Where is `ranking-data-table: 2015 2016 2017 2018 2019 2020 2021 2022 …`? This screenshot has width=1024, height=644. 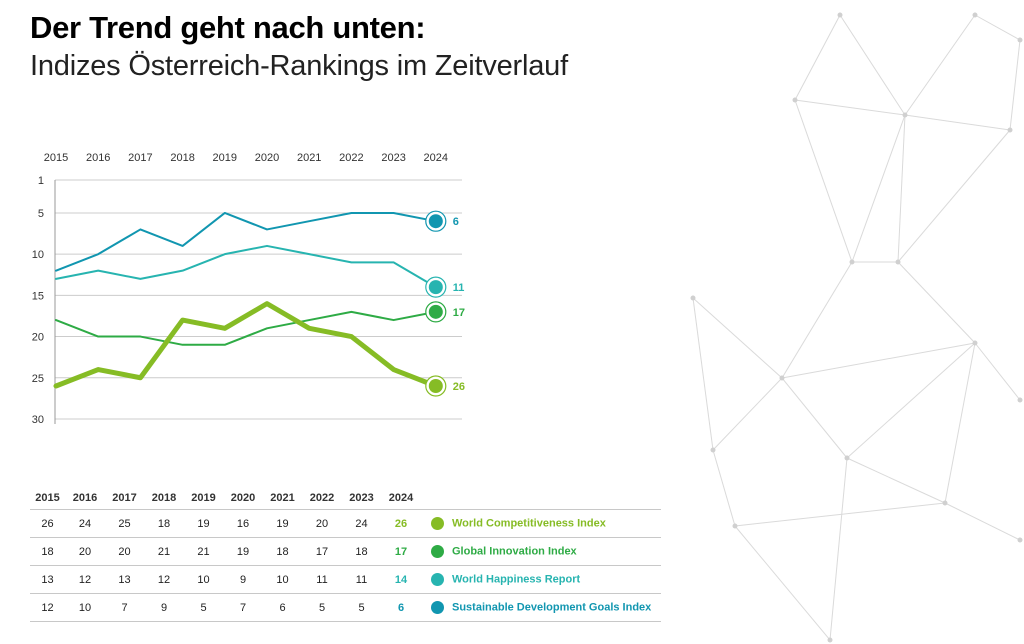 ranking-data-table: 2015 2016 2017 2018 2019 2020 2021 2022 … is located at coordinates (345, 554).